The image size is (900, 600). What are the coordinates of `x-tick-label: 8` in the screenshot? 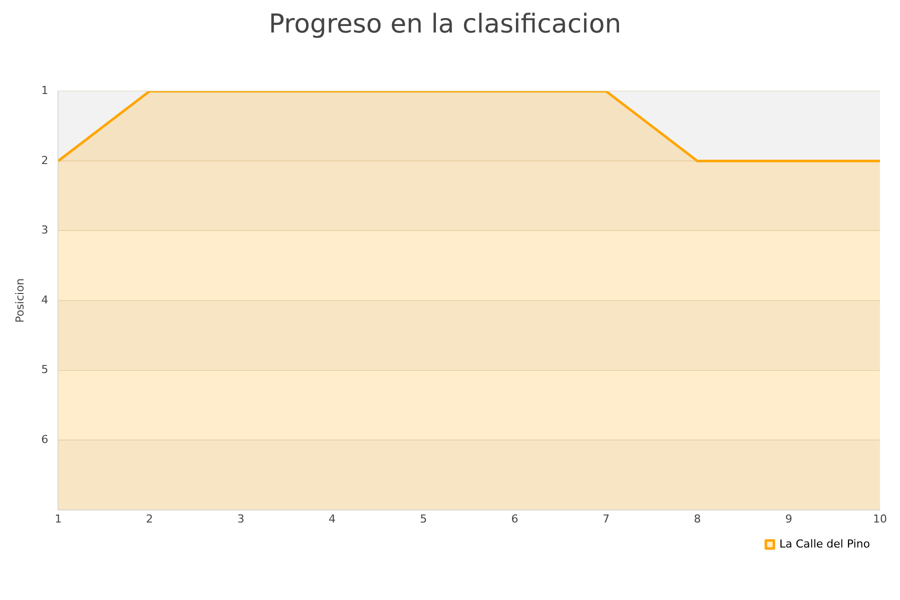 It's located at (697, 519).